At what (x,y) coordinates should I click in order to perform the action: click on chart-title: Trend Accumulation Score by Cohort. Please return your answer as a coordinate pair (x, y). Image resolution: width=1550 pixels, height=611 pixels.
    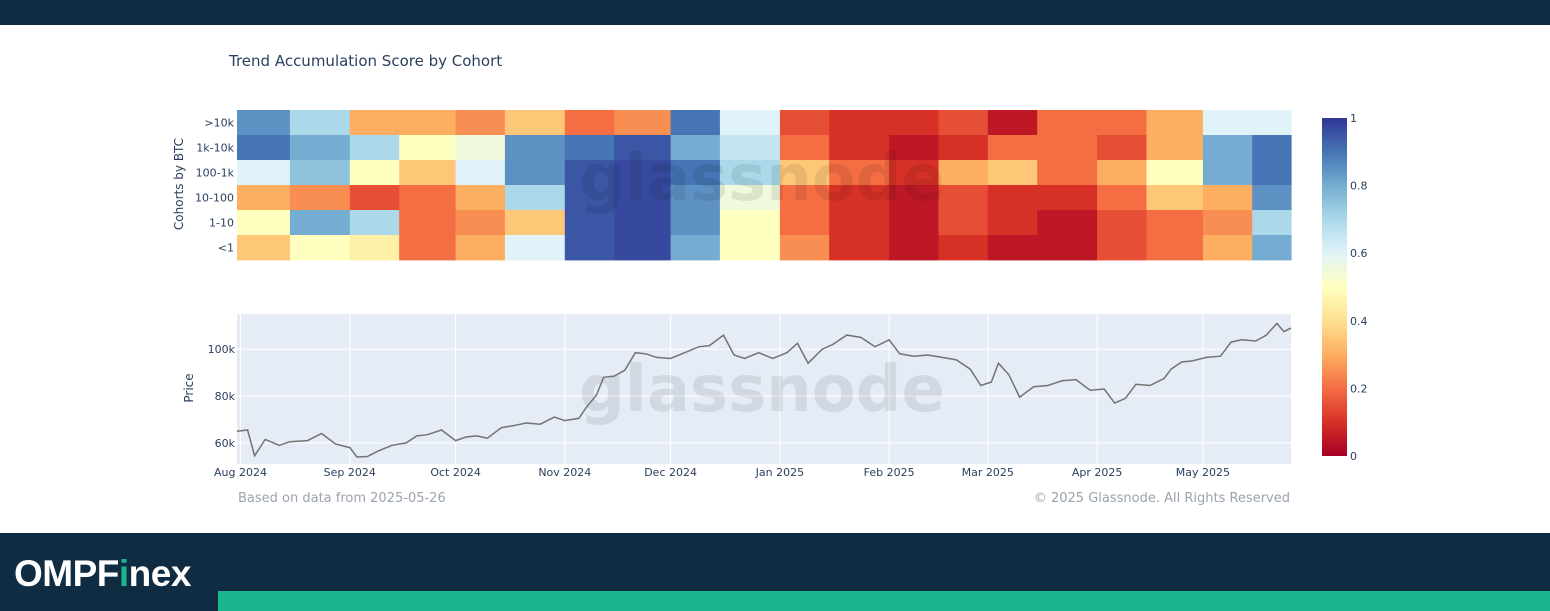
    Looking at the image, I should click on (366, 61).